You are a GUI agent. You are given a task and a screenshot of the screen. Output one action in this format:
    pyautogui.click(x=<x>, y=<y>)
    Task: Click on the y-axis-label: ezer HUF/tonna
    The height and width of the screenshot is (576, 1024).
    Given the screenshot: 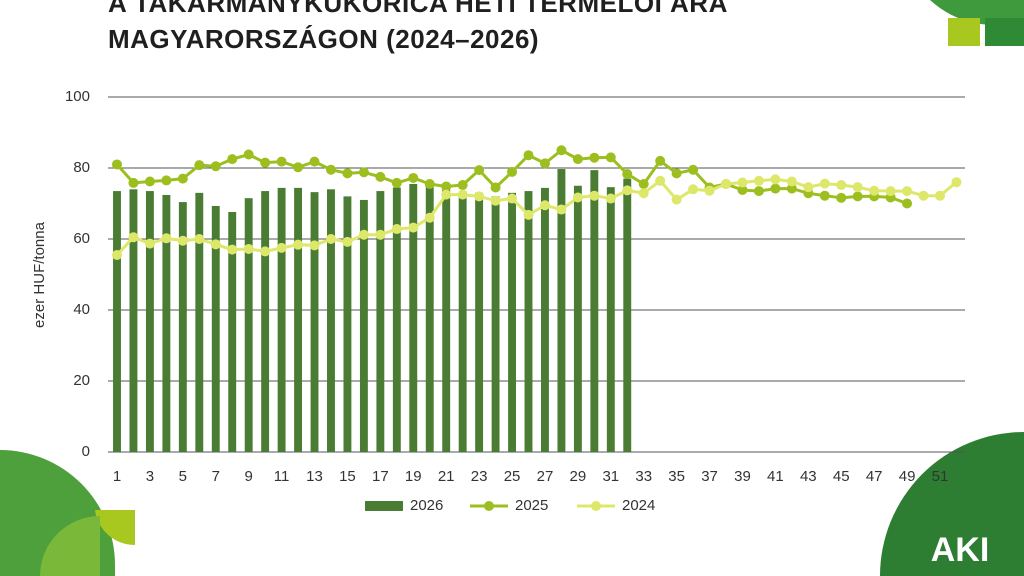 What is the action you would take?
    pyautogui.click(x=39, y=274)
    